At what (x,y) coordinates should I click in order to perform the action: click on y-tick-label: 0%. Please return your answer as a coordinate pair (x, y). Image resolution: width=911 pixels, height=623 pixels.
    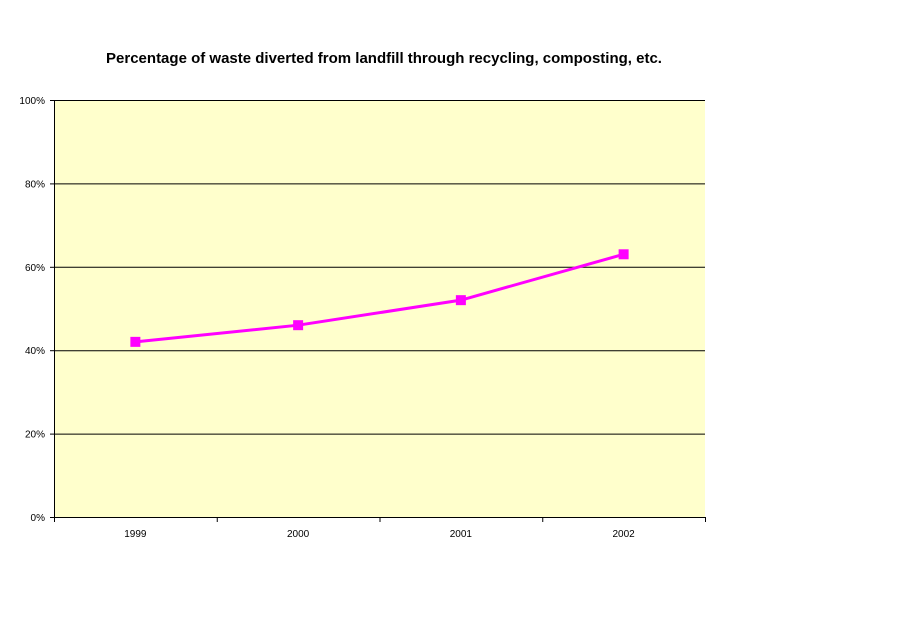
    Looking at the image, I should click on (38, 518).